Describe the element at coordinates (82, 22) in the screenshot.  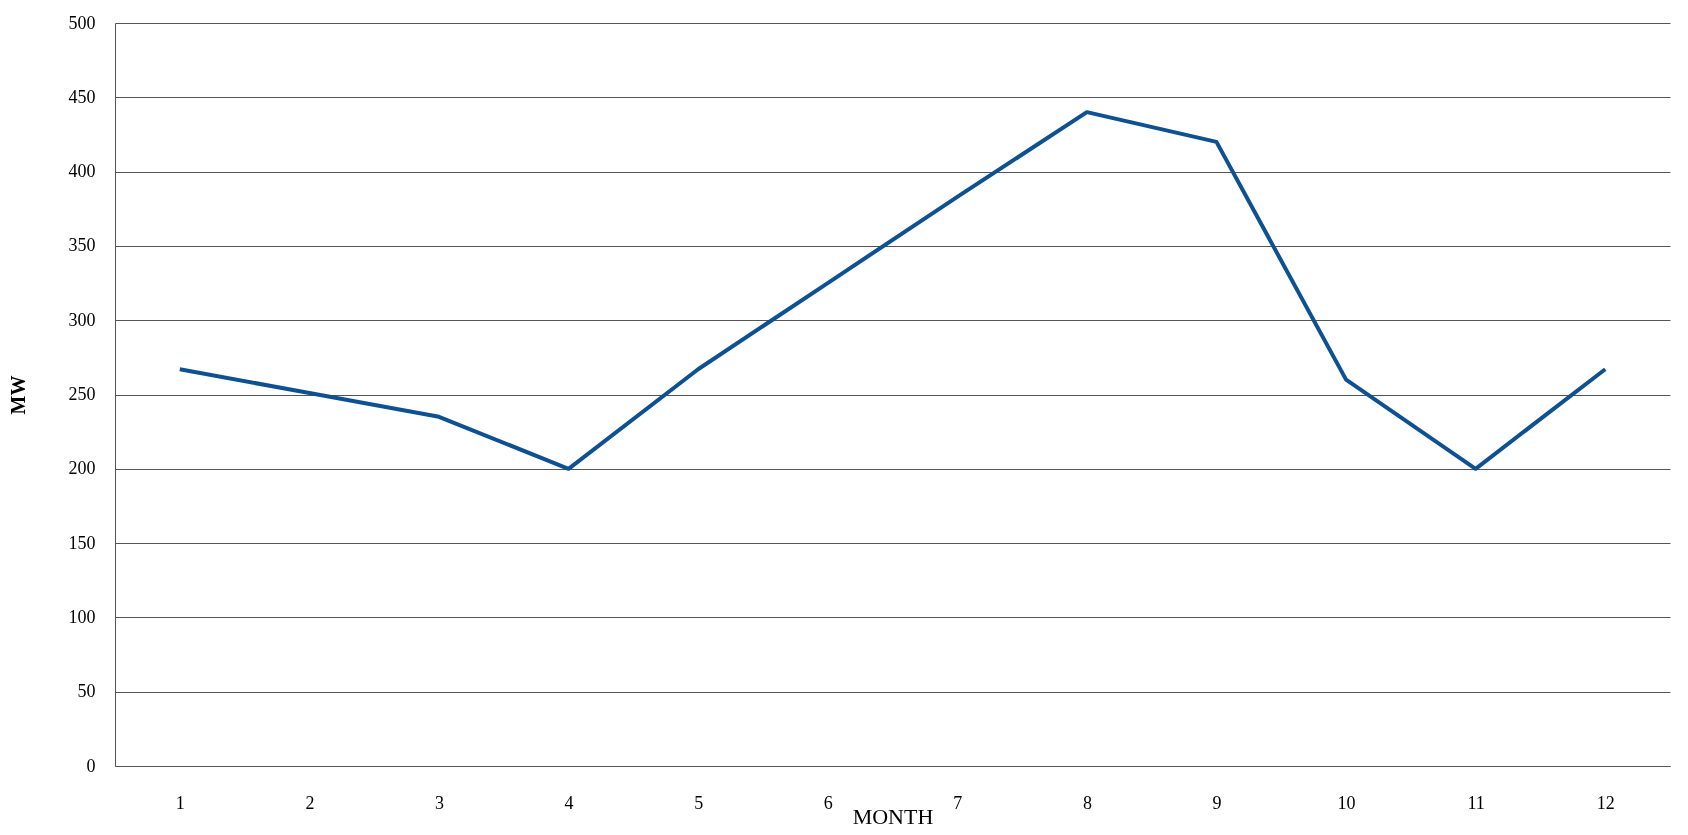
I see `y-tick-label: 500` at that location.